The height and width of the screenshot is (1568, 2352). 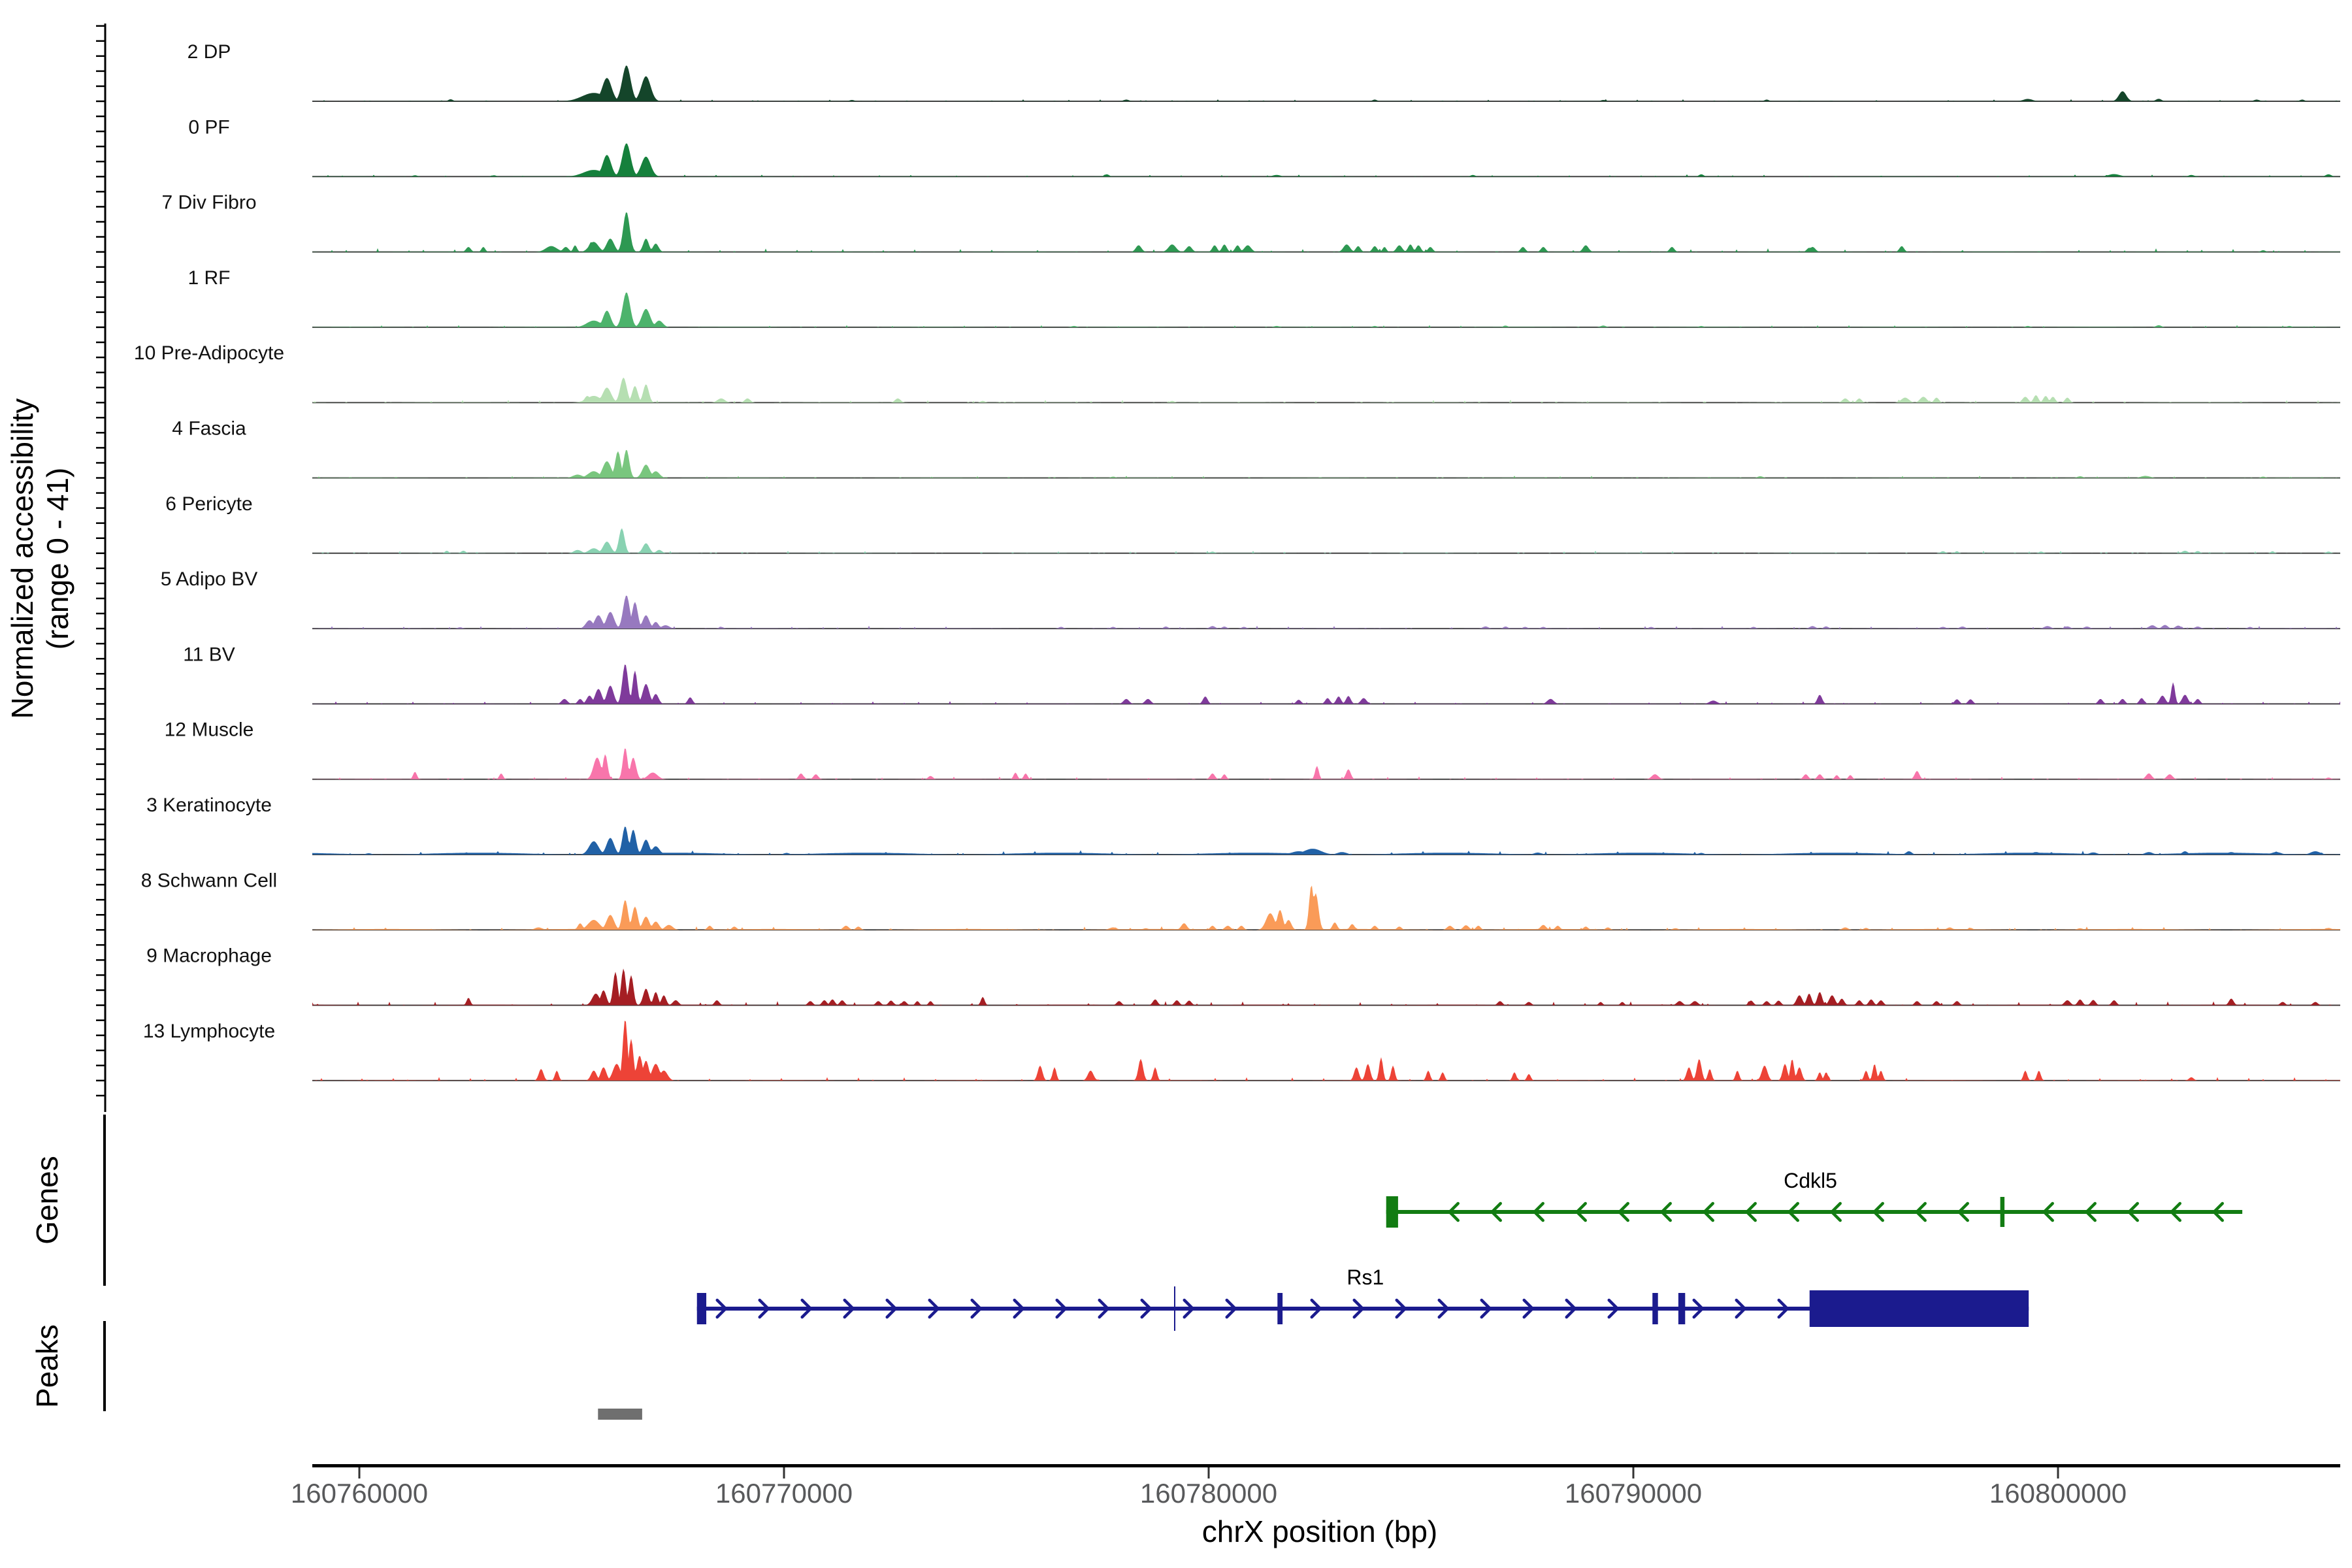 What do you see at coordinates (209, 52) in the screenshot?
I see `track-label-2-dp: 2 DP` at bounding box center [209, 52].